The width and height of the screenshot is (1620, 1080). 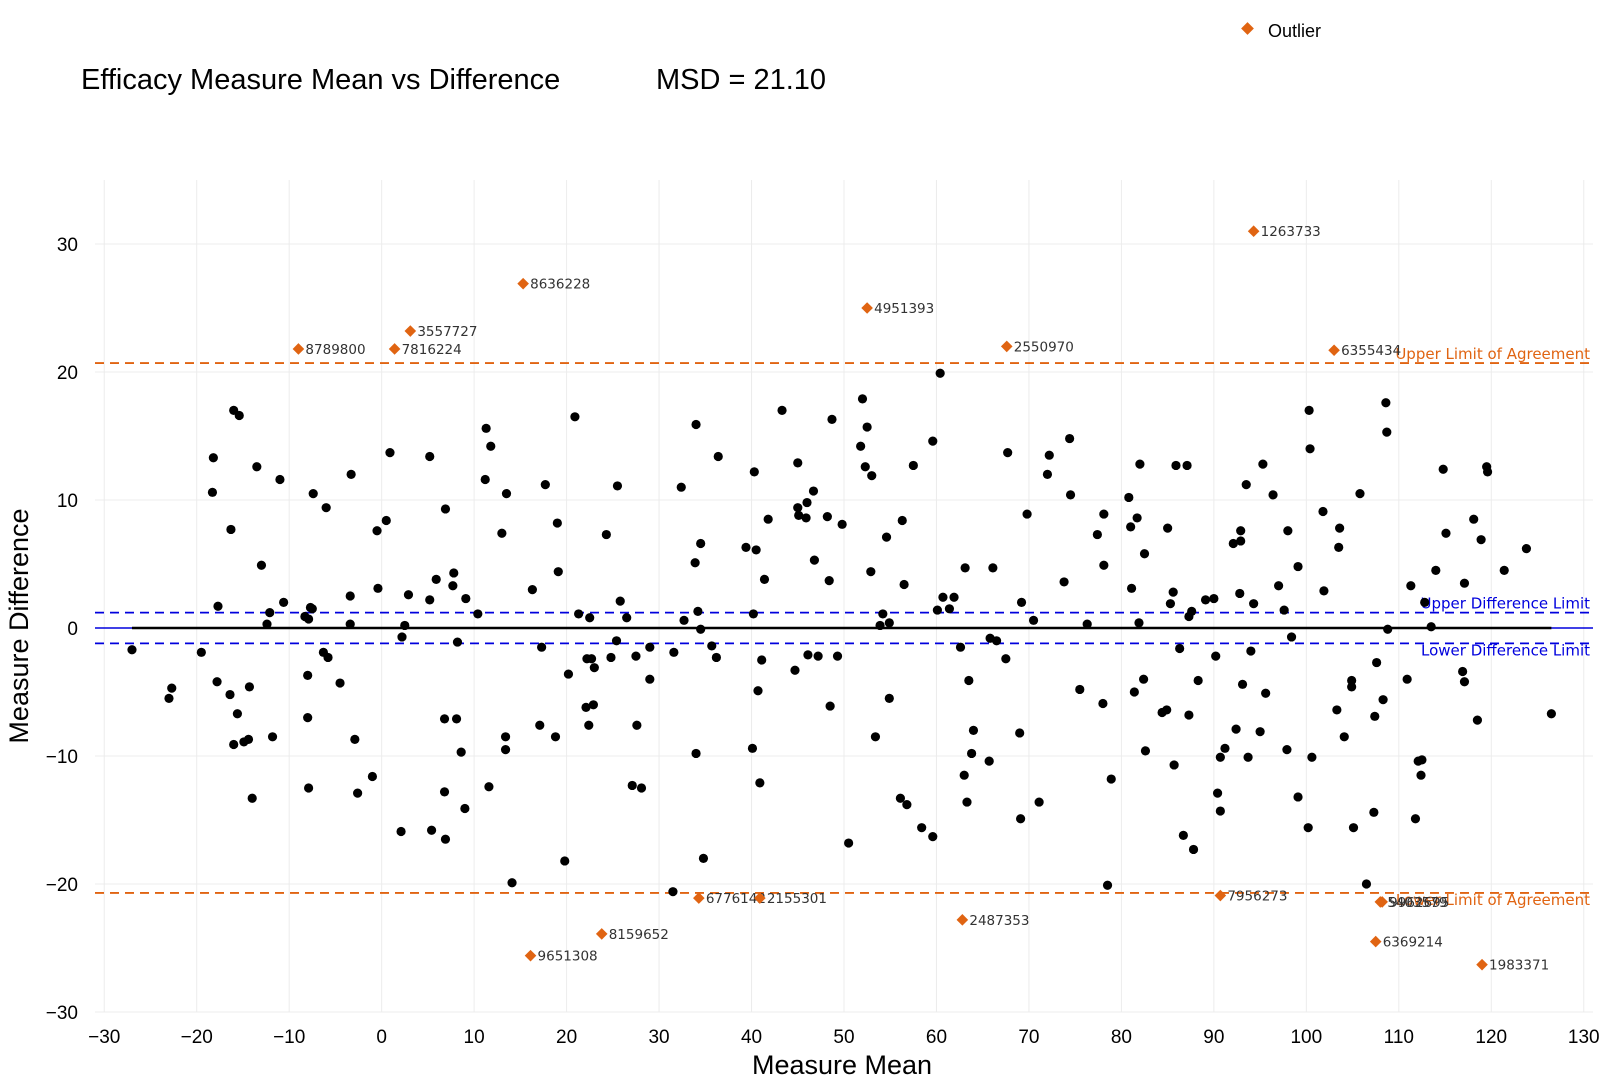 I want to click on outlier-label: 9651308, so click(x=568, y=957).